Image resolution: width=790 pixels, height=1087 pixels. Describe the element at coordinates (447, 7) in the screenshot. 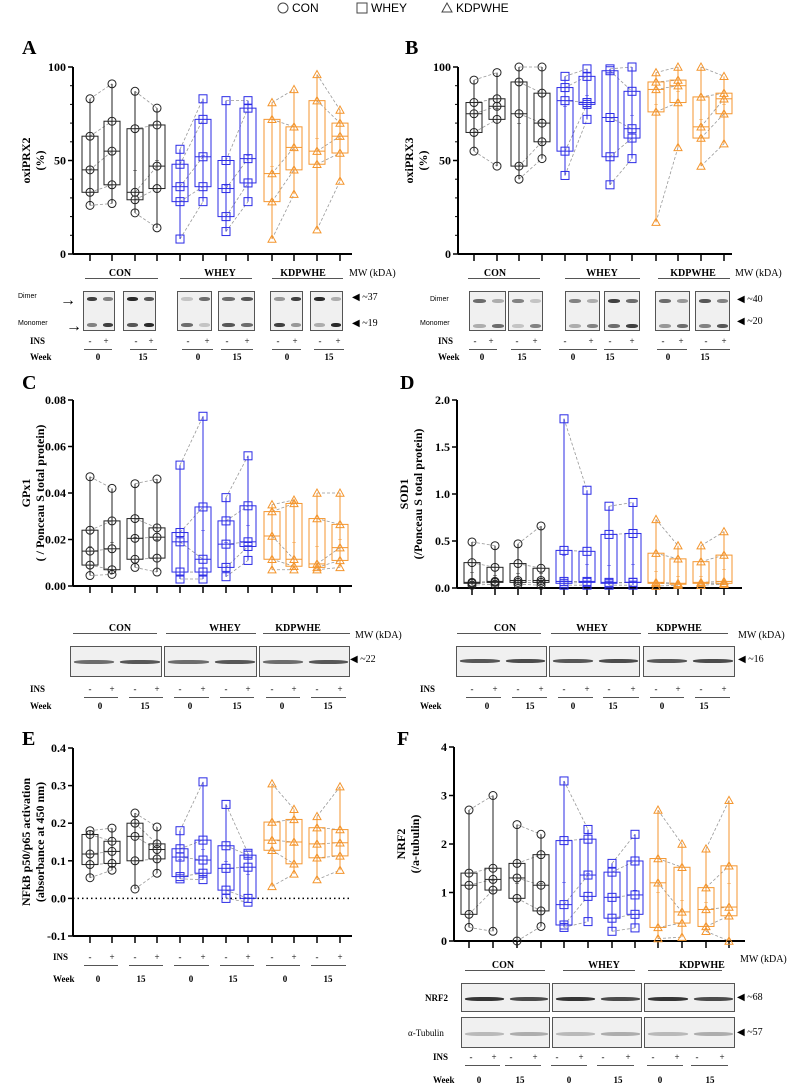

I see `legend-triangle-icon` at that location.